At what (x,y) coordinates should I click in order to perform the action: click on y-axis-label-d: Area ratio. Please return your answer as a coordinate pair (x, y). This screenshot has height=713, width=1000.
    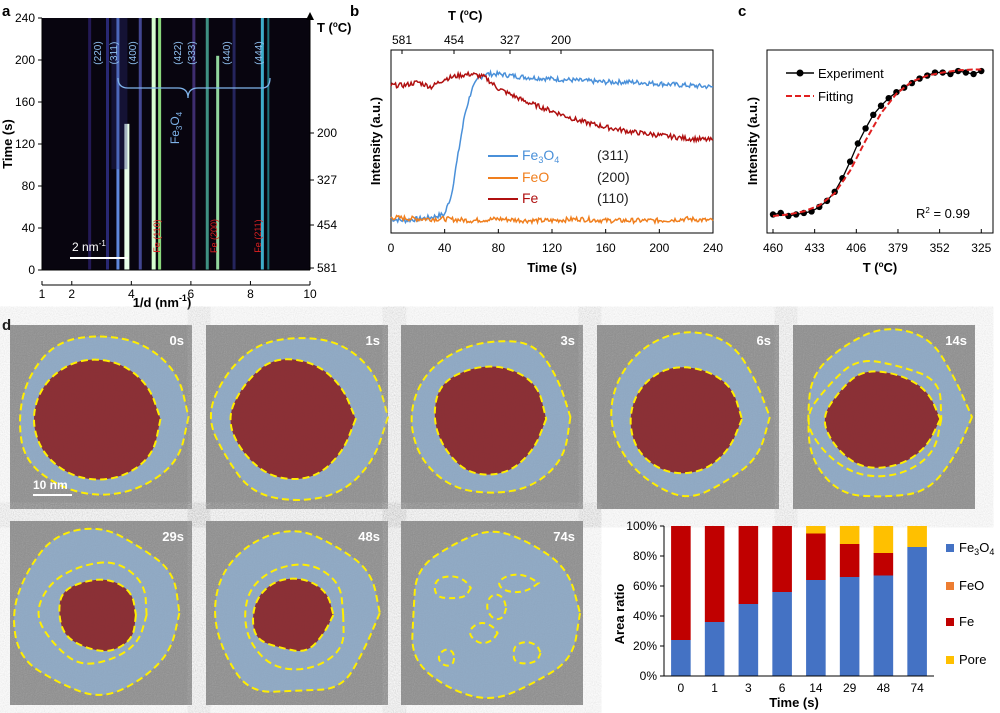
    Looking at the image, I should click on (619, 614).